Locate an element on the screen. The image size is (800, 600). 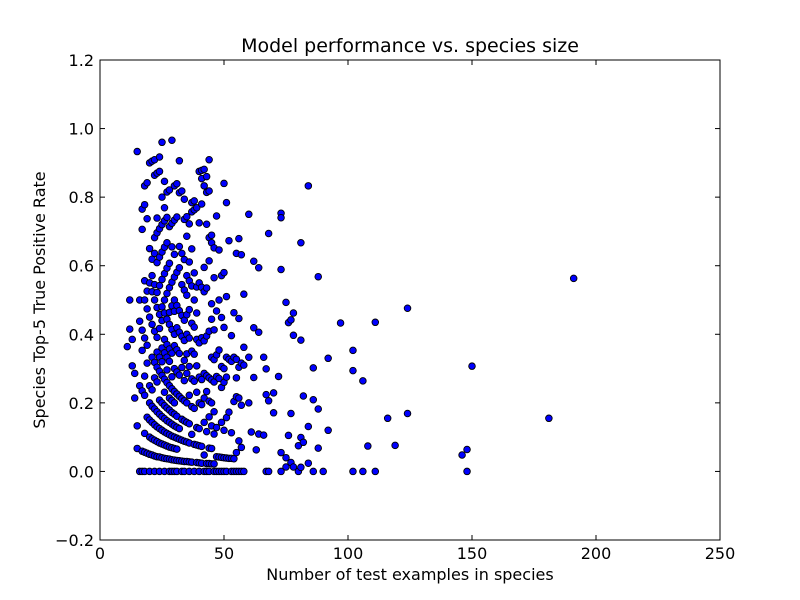
y-tick-label: 0.0 is located at coordinates (81, 471).